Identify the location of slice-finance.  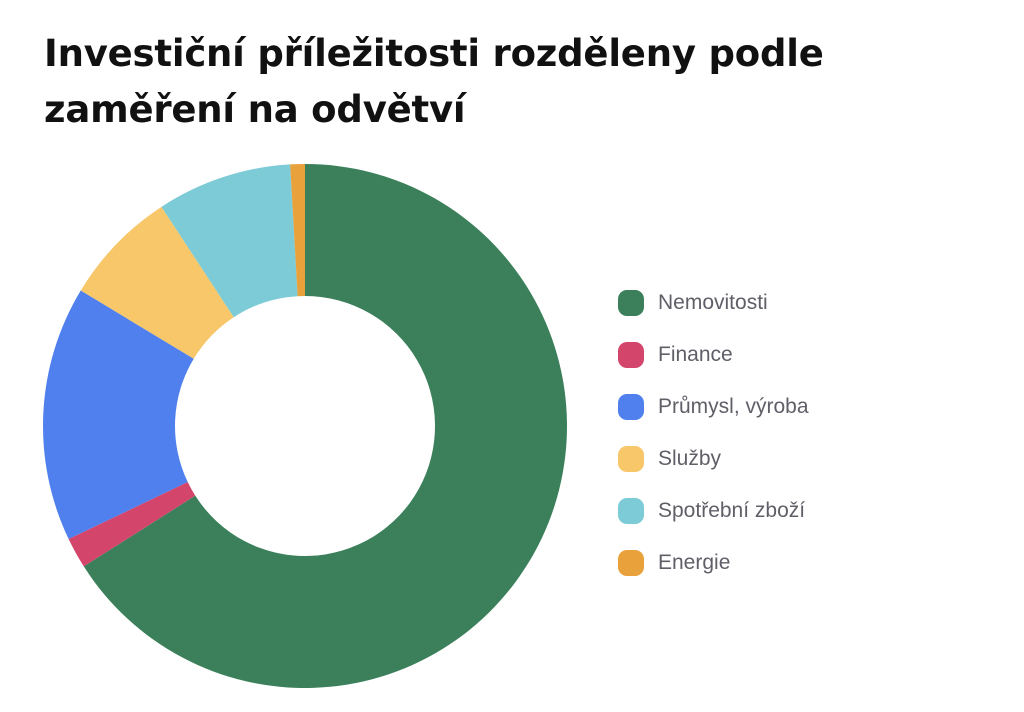
(132, 524).